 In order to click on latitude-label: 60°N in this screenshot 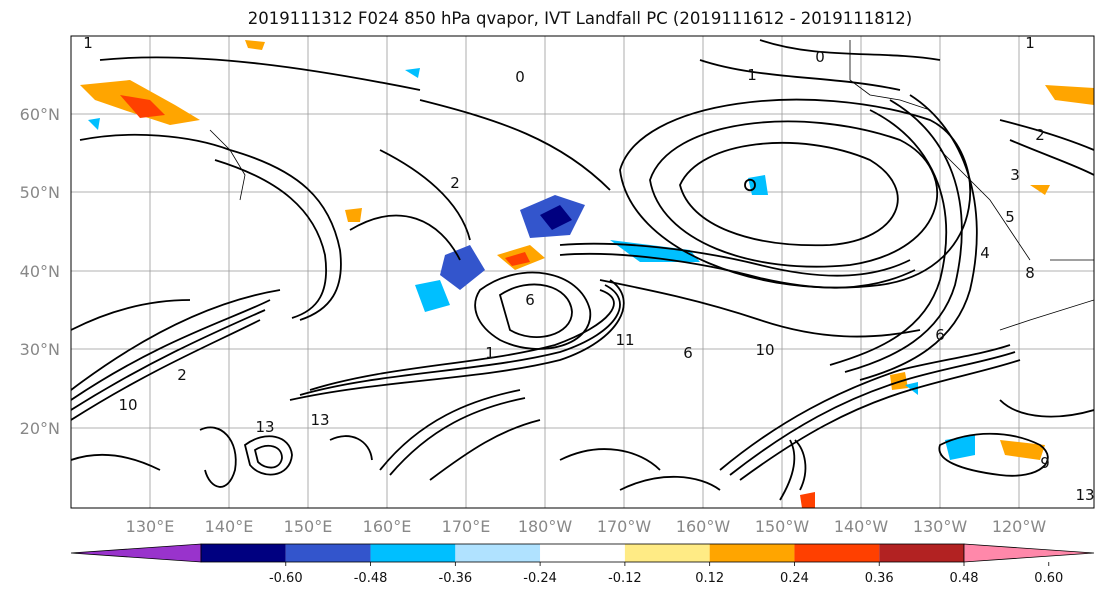, I will do `click(40, 114)`.